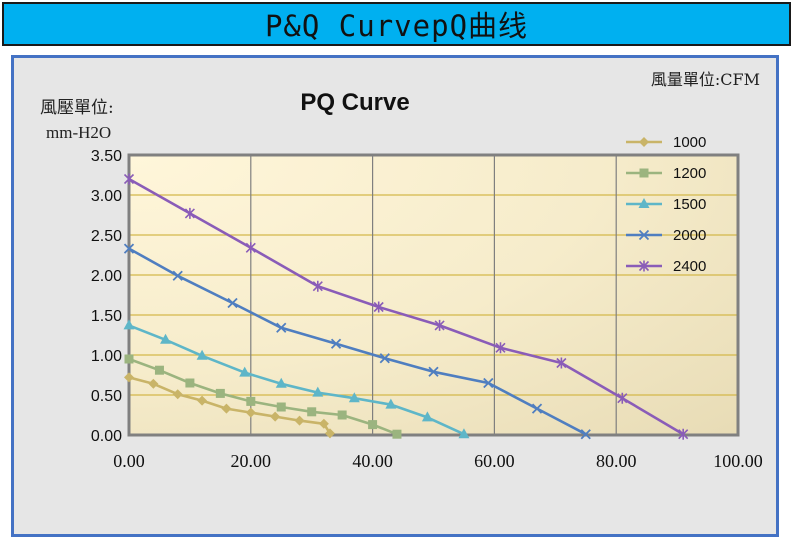  What do you see at coordinates (705, 79) in the screenshot?
I see `x-axis-unit-label: 風量單位:CFM` at bounding box center [705, 79].